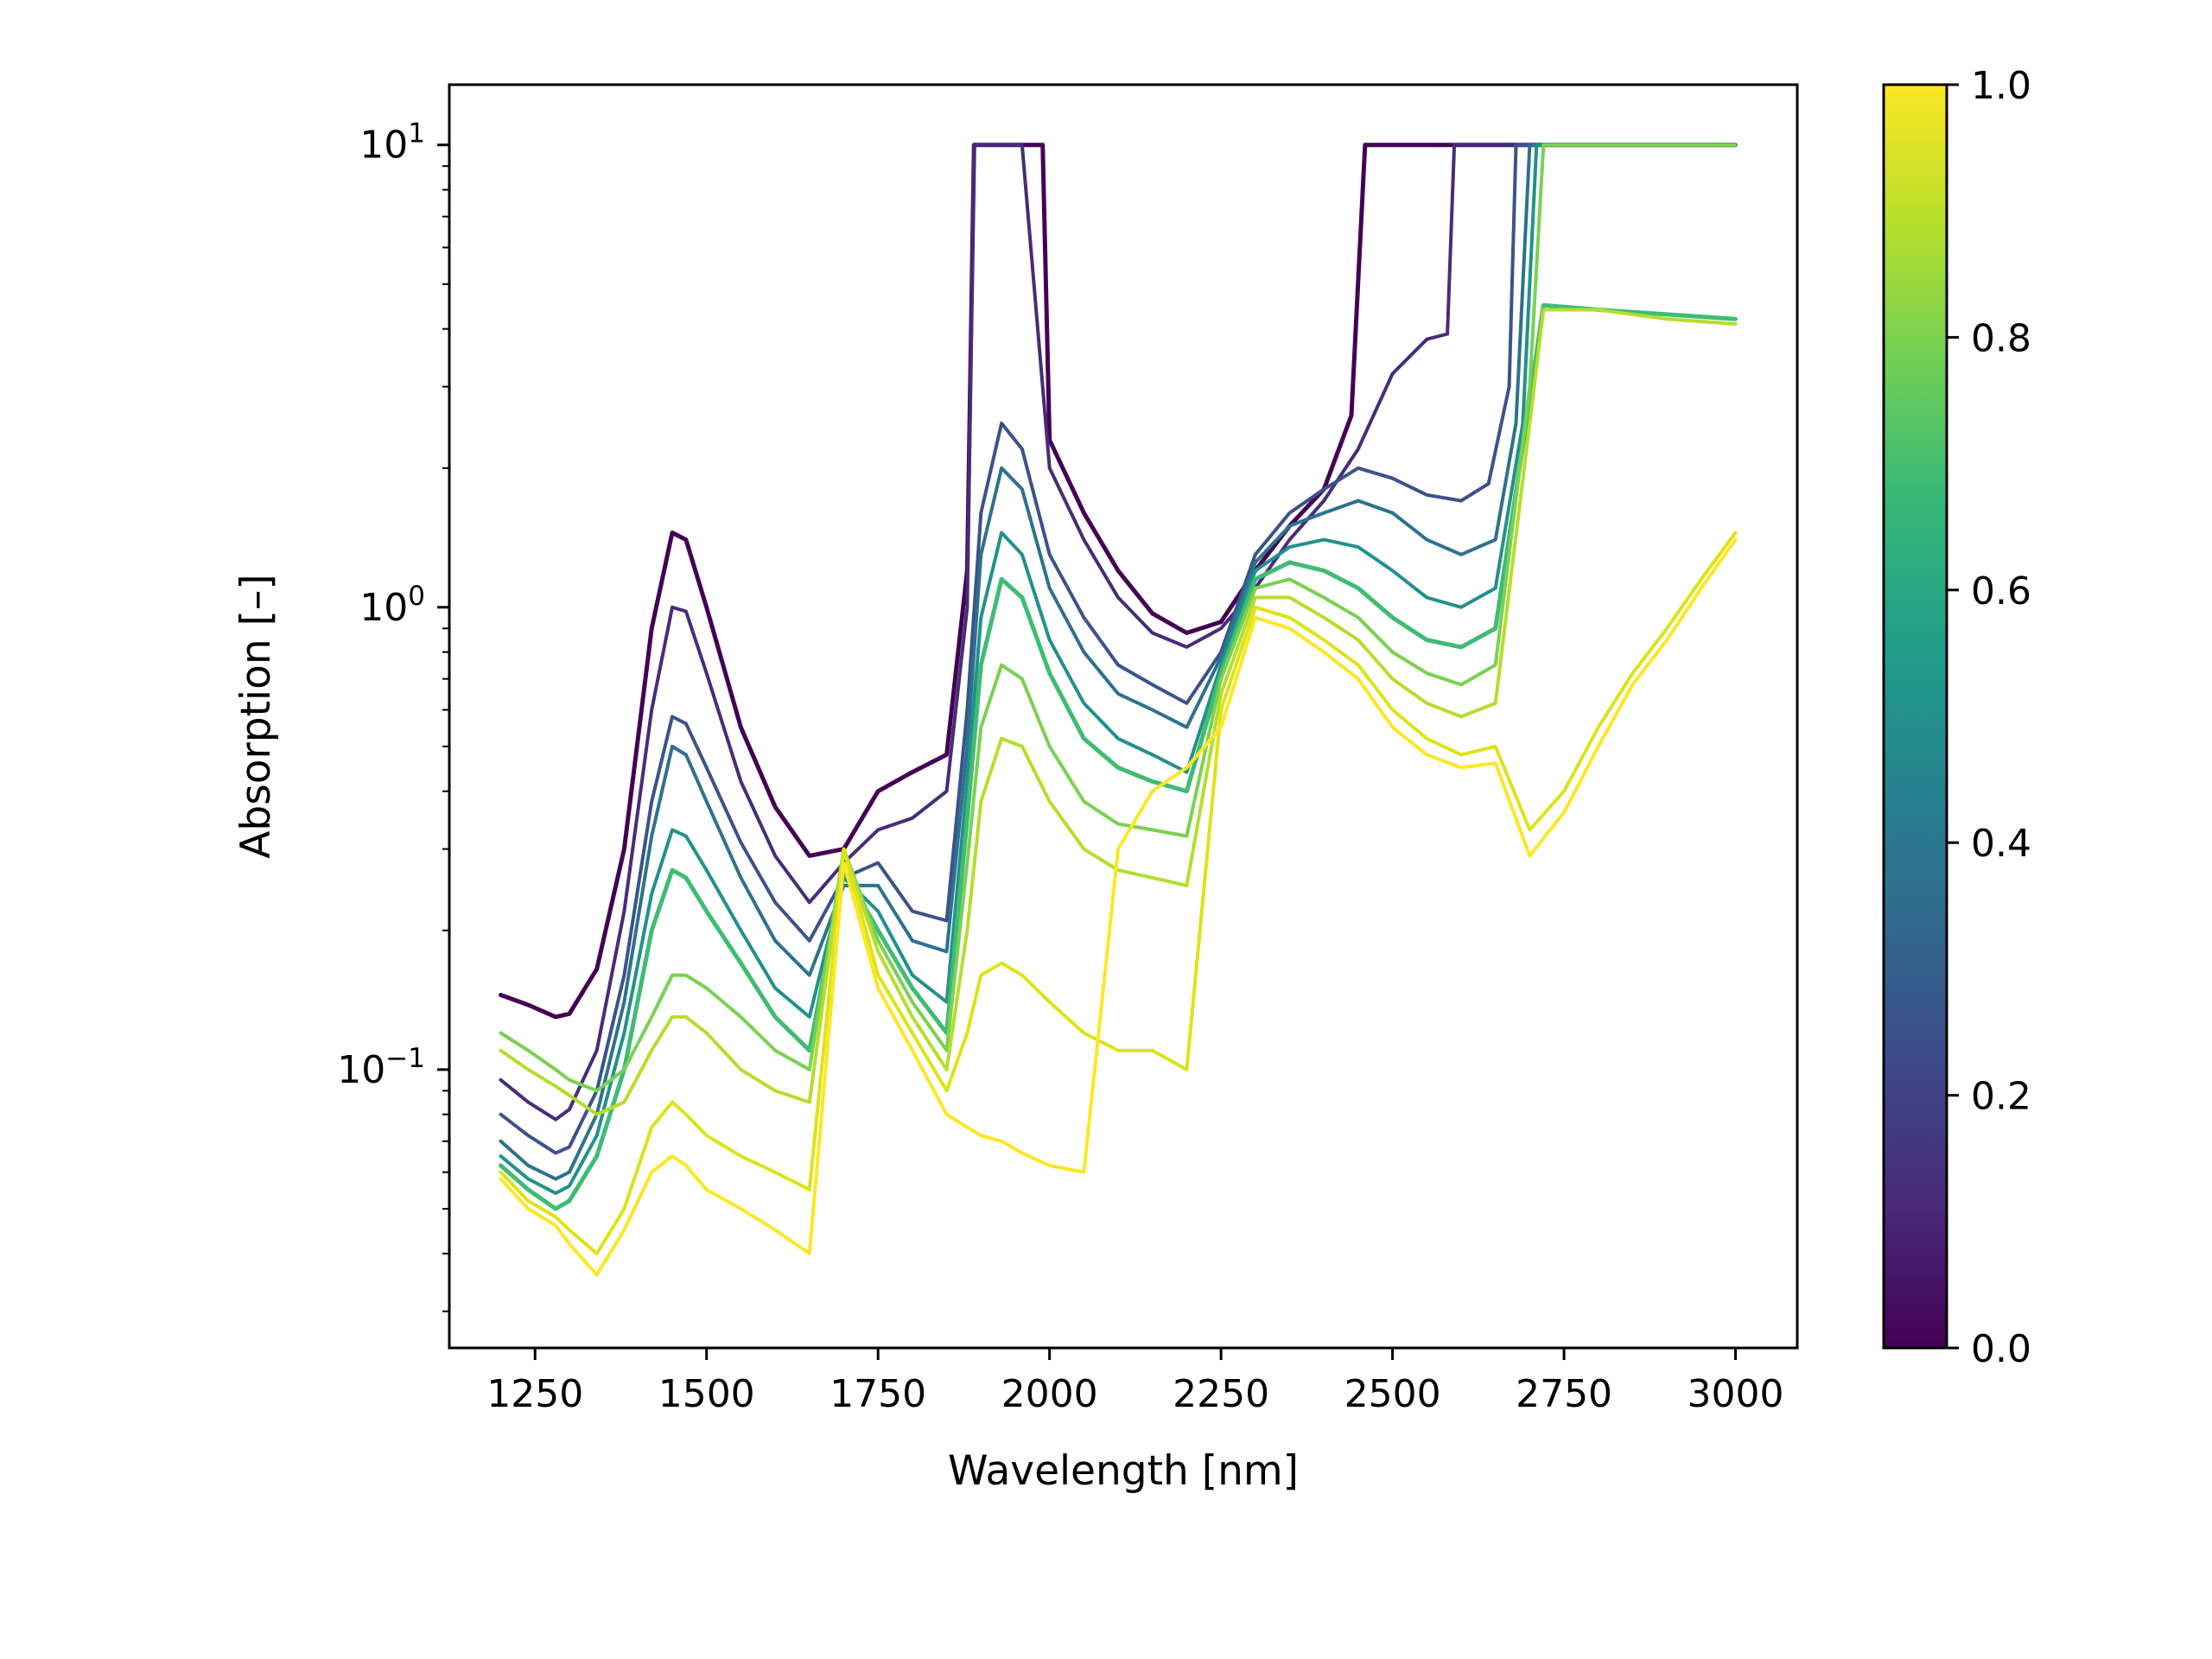 The height and width of the screenshot is (1659, 2212). Describe the element at coordinates (1989, 717) in the screenshot. I see `colorbar-axis: 0.0 0.2 0.4 0.6 0.8 1.0` at that location.